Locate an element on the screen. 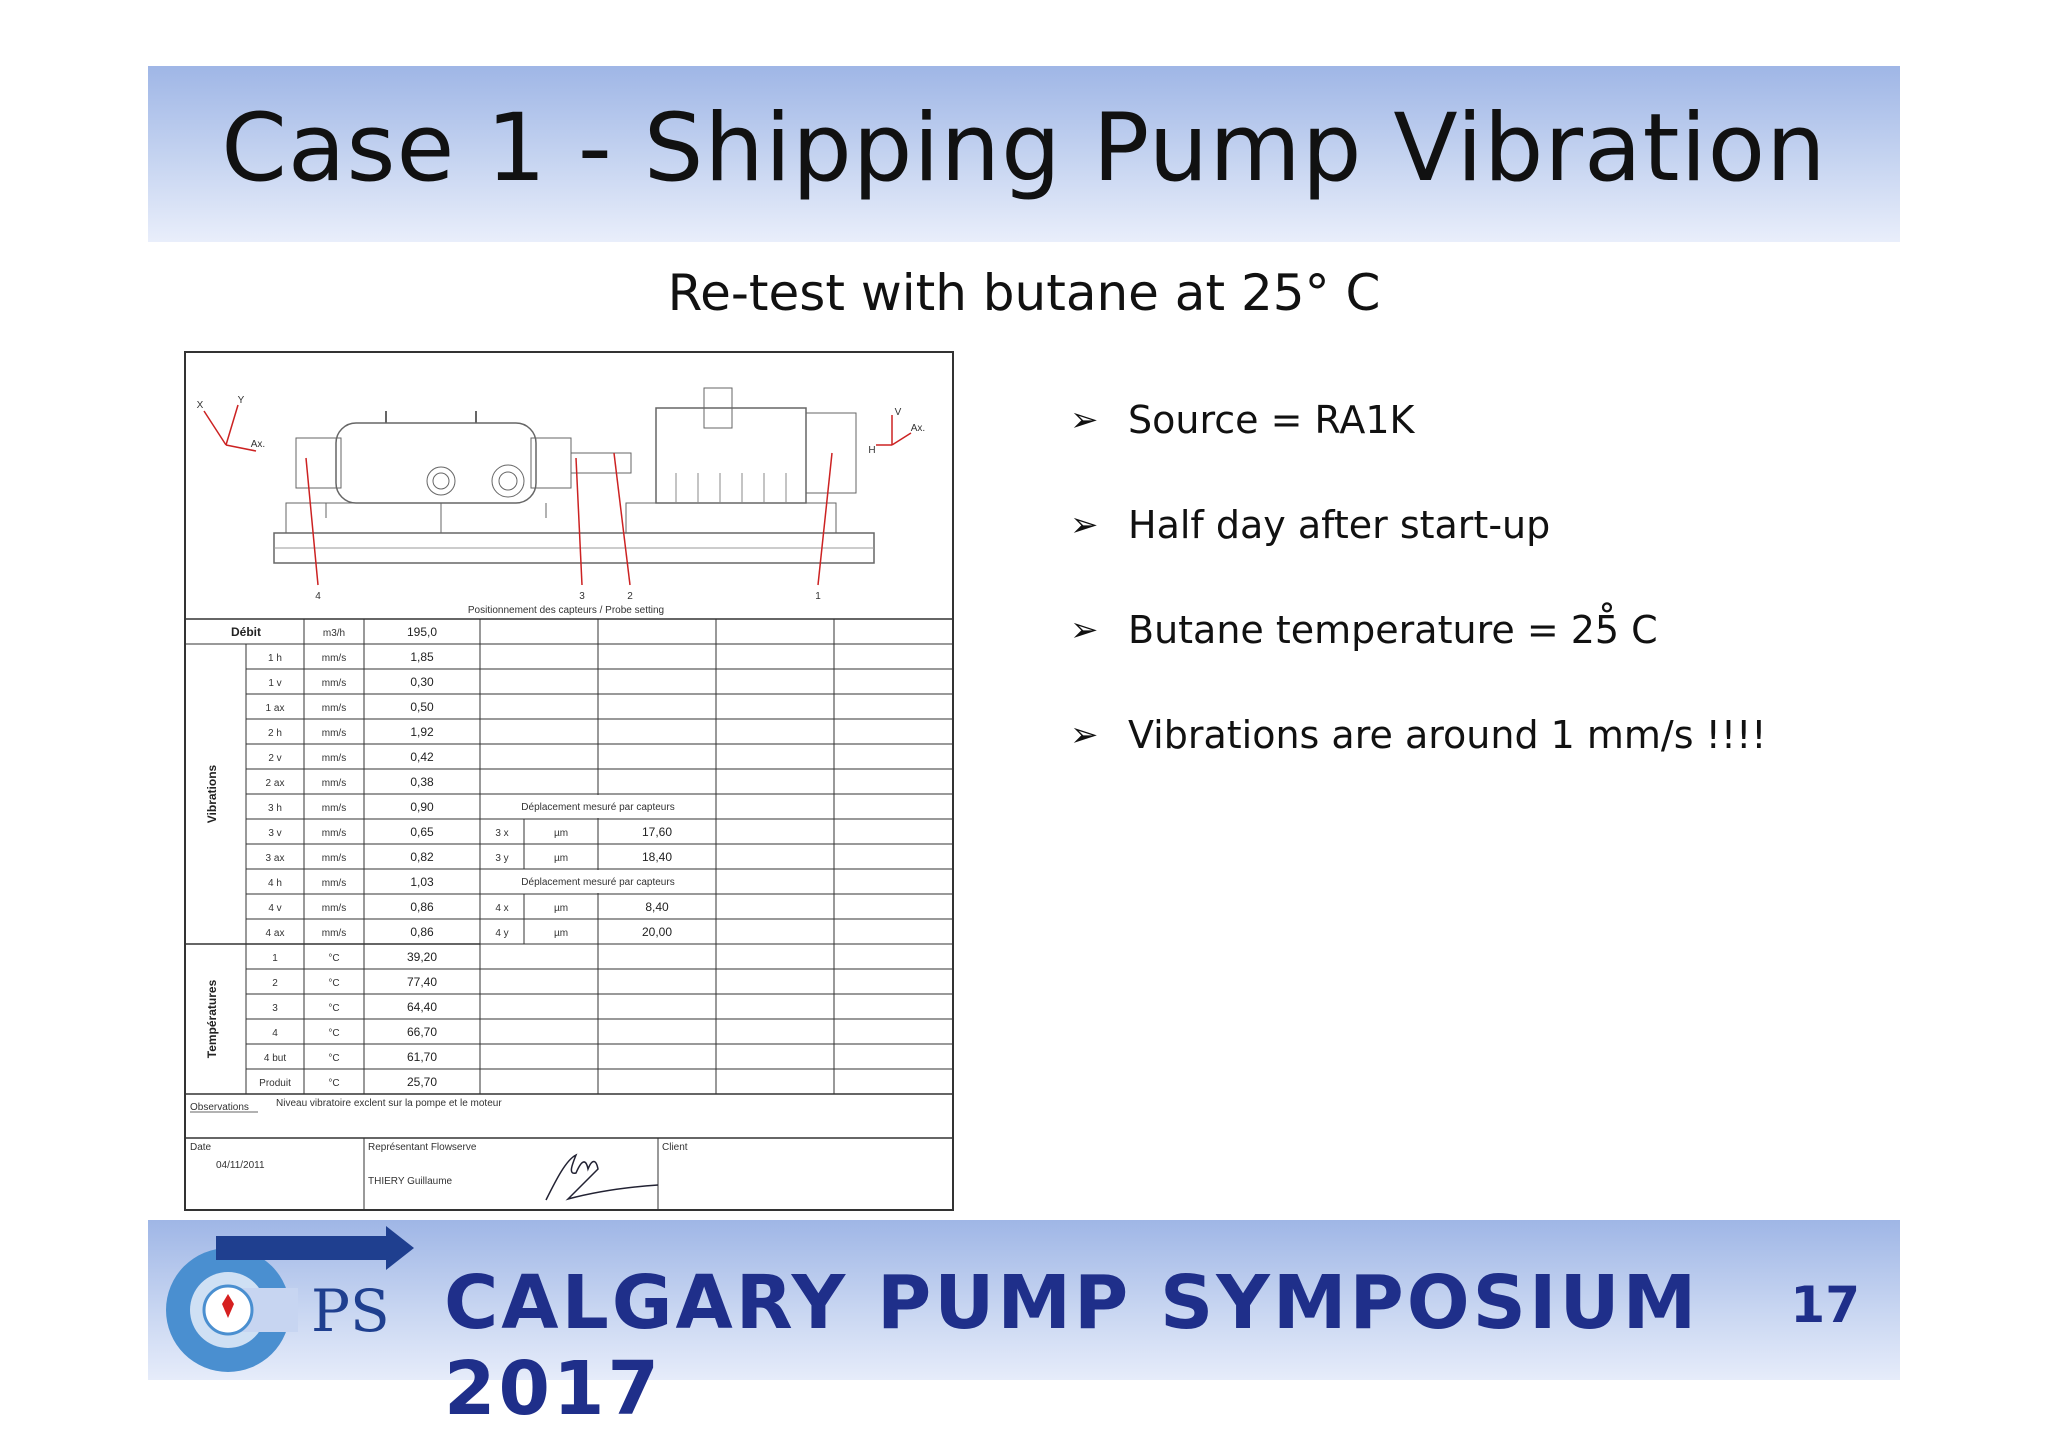 The image size is (2048, 1447). displacement-value: 8,40 is located at coordinates (657, 907).